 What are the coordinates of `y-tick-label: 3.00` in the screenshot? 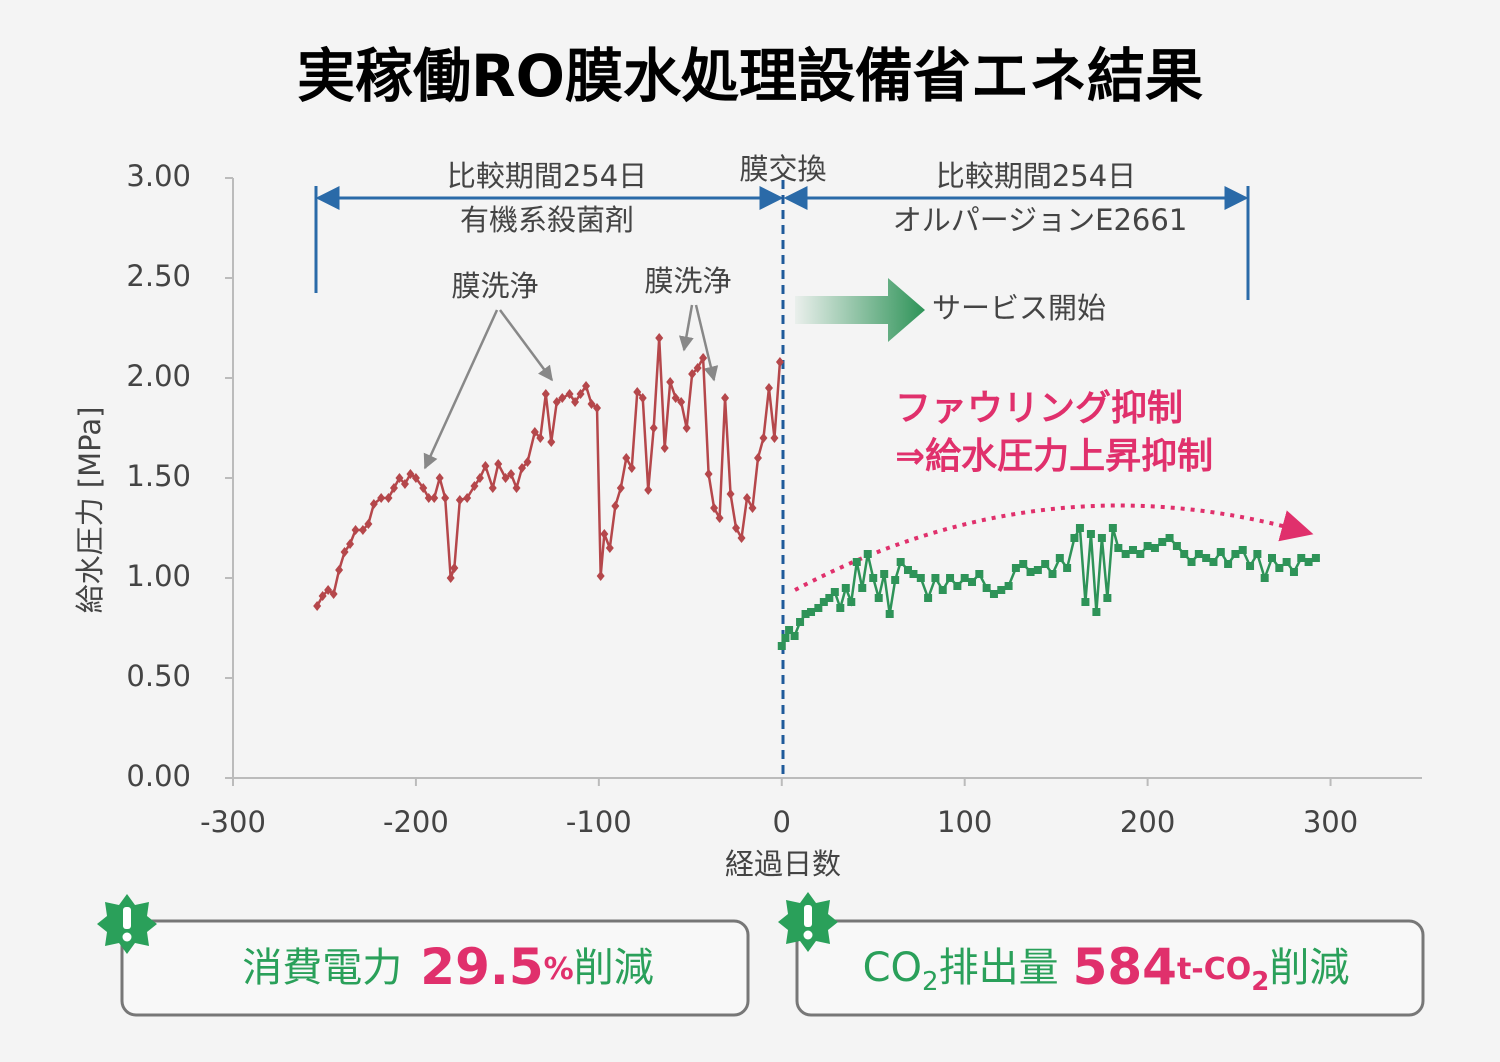 It's located at (158, 176).